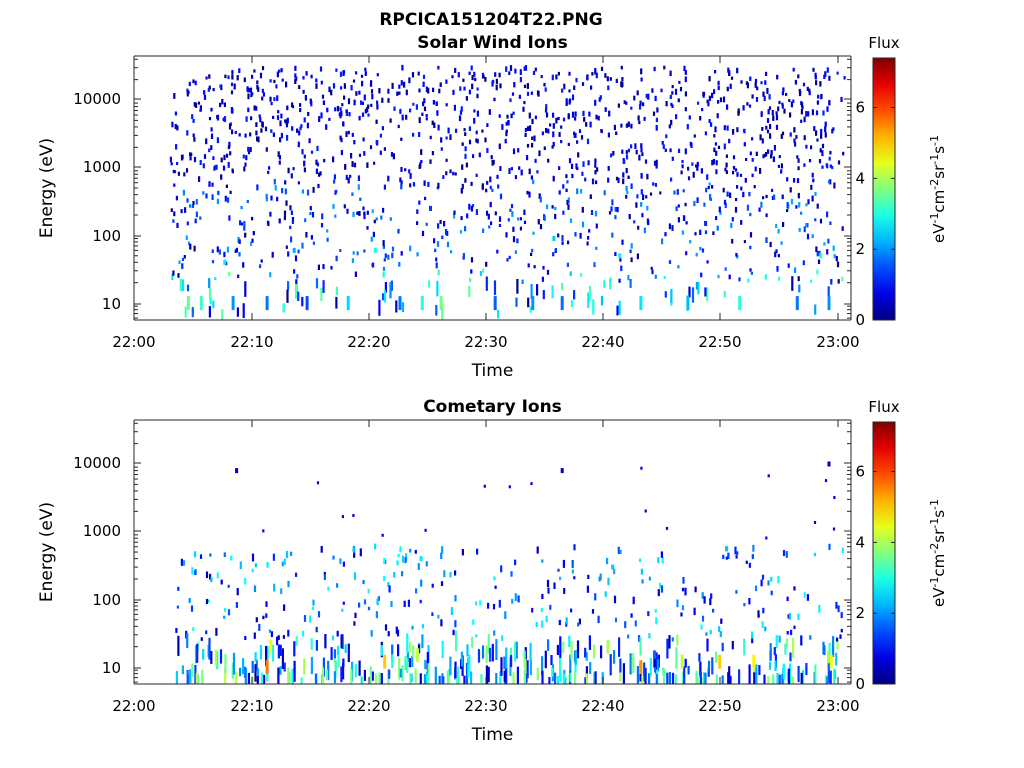  I want to click on y-tick-label: 10000, so click(97, 99).